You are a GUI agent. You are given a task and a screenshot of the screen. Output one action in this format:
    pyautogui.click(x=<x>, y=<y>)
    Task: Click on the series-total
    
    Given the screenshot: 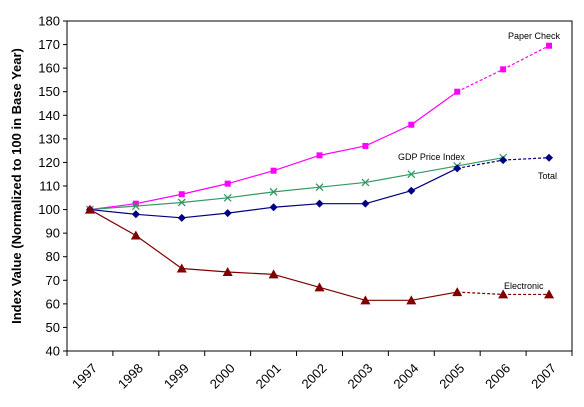 What is the action you would take?
    pyautogui.click(x=319, y=187)
    